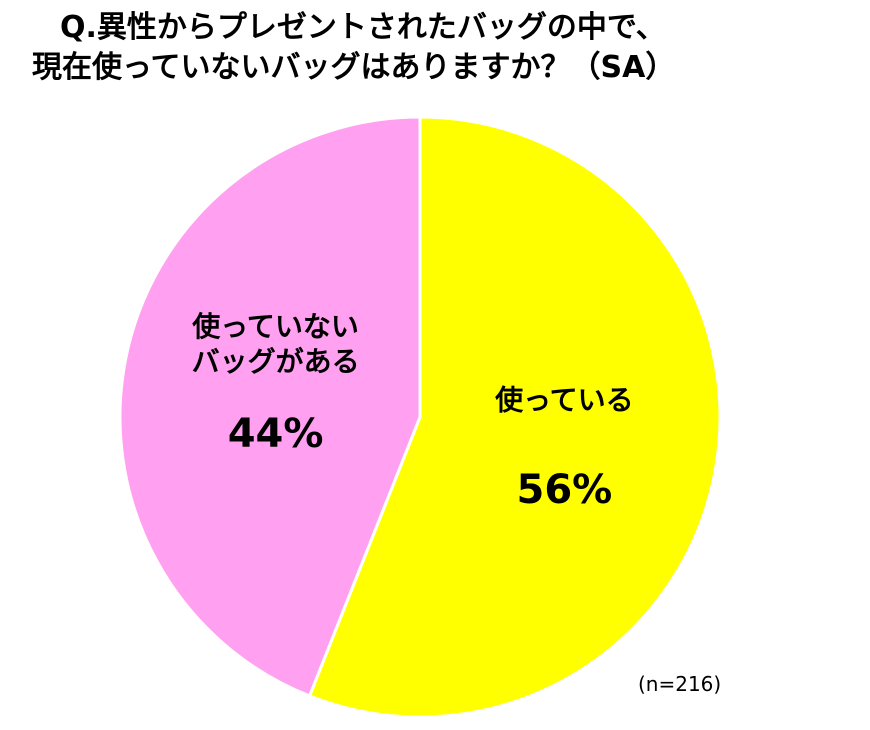  Describe the element at coordinates (363, 27) in the screenshot. I see `chart-title: Q.異性からプレゼントされたバッグの中で、` at that location.